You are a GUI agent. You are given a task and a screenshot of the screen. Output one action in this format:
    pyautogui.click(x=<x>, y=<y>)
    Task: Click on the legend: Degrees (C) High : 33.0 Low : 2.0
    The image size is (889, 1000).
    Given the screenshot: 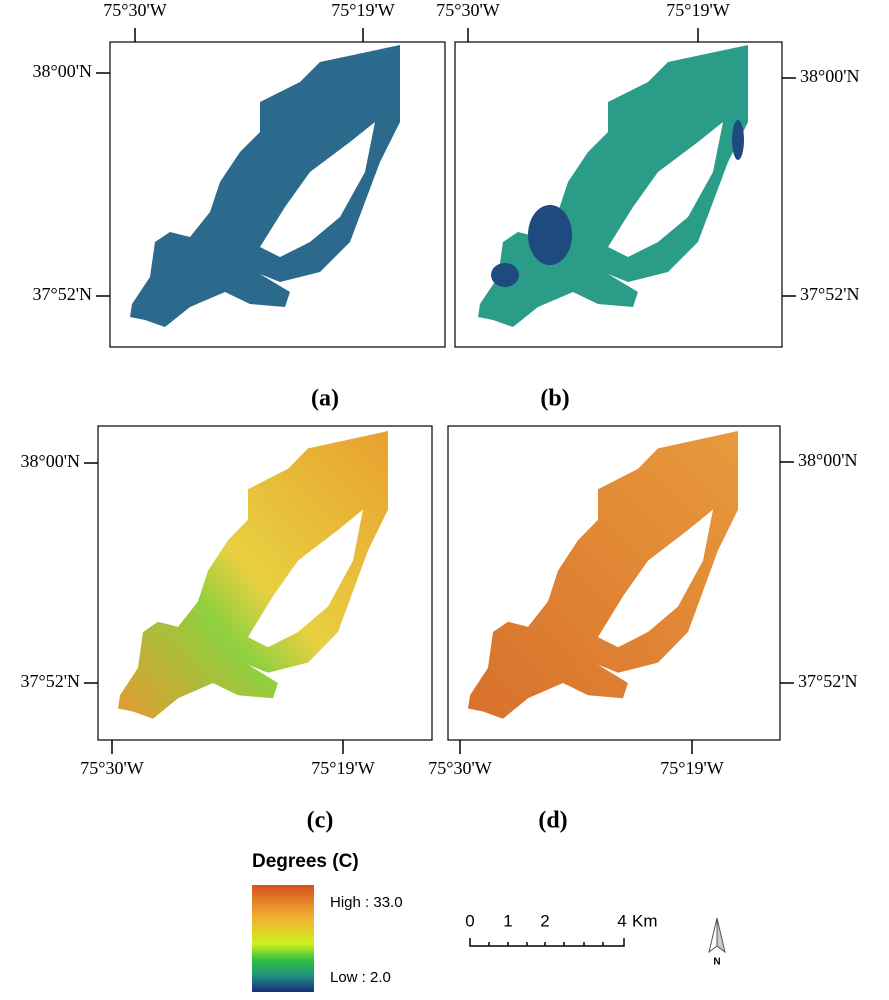 What is the action you would take?
    pyautogui.click(x=327, y=921)
    